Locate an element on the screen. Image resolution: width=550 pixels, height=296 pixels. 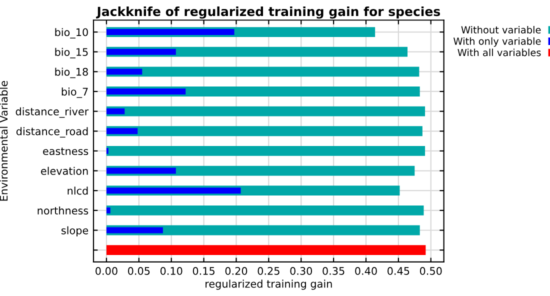
legend-label: With only variable is located at coordinates (497, 42).